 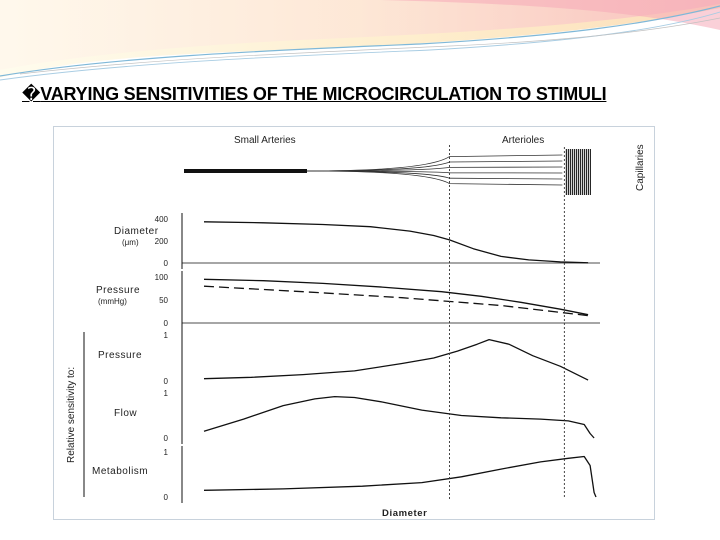 I want to click on series-line-diameter, so click(x=396, y=242).